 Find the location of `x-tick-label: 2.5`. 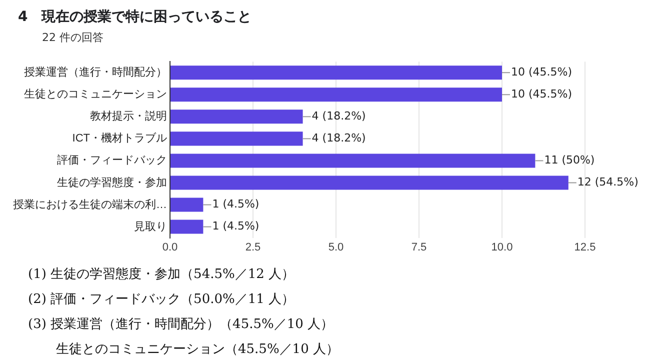

x-tick-label: 2.5 is located at coordinates (253, 247).